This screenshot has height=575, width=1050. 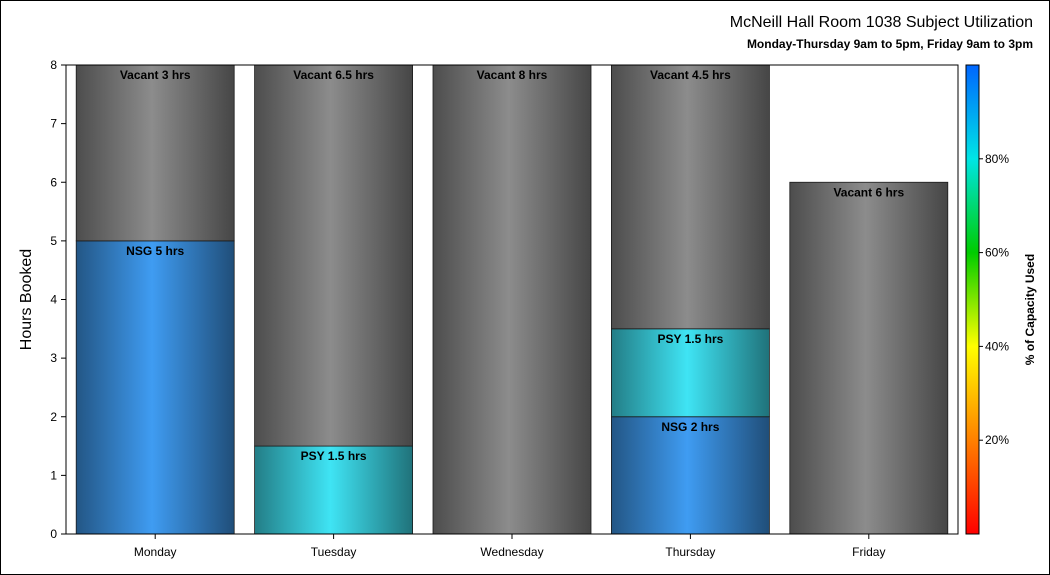 I want to click on bar-segment-tuesday-vacant, so click(x=334, y=255).